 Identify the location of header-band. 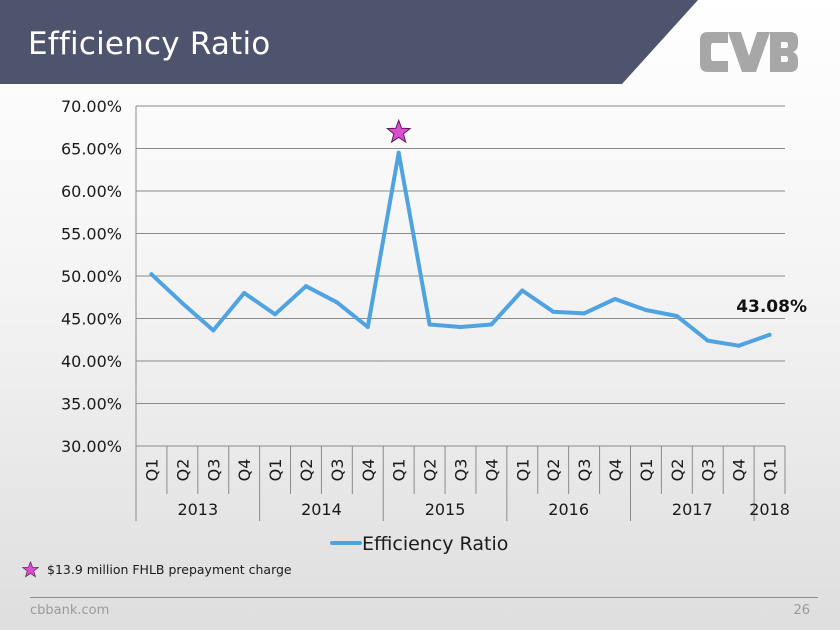
(349, 42).